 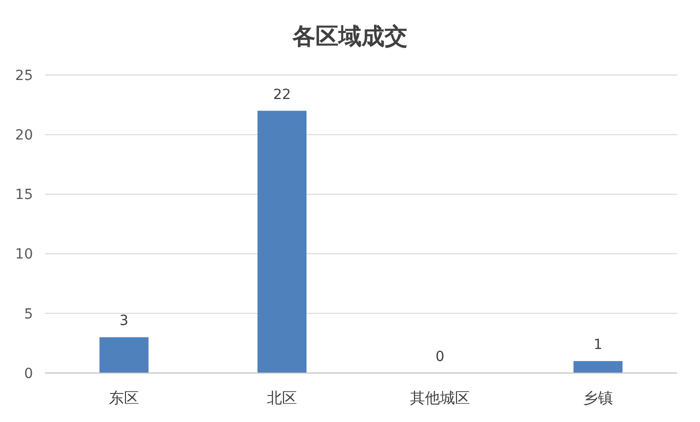 I want to click on y-tick-label: 0, so click(x=28, y=374).